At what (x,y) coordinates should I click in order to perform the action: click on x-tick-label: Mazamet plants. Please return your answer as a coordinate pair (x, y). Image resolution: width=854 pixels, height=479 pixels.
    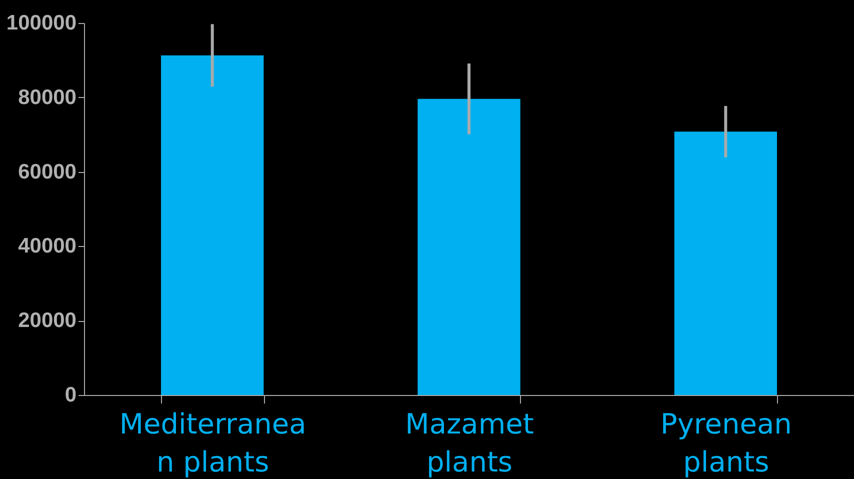
    Looking at the image, I should click on (469, 443).